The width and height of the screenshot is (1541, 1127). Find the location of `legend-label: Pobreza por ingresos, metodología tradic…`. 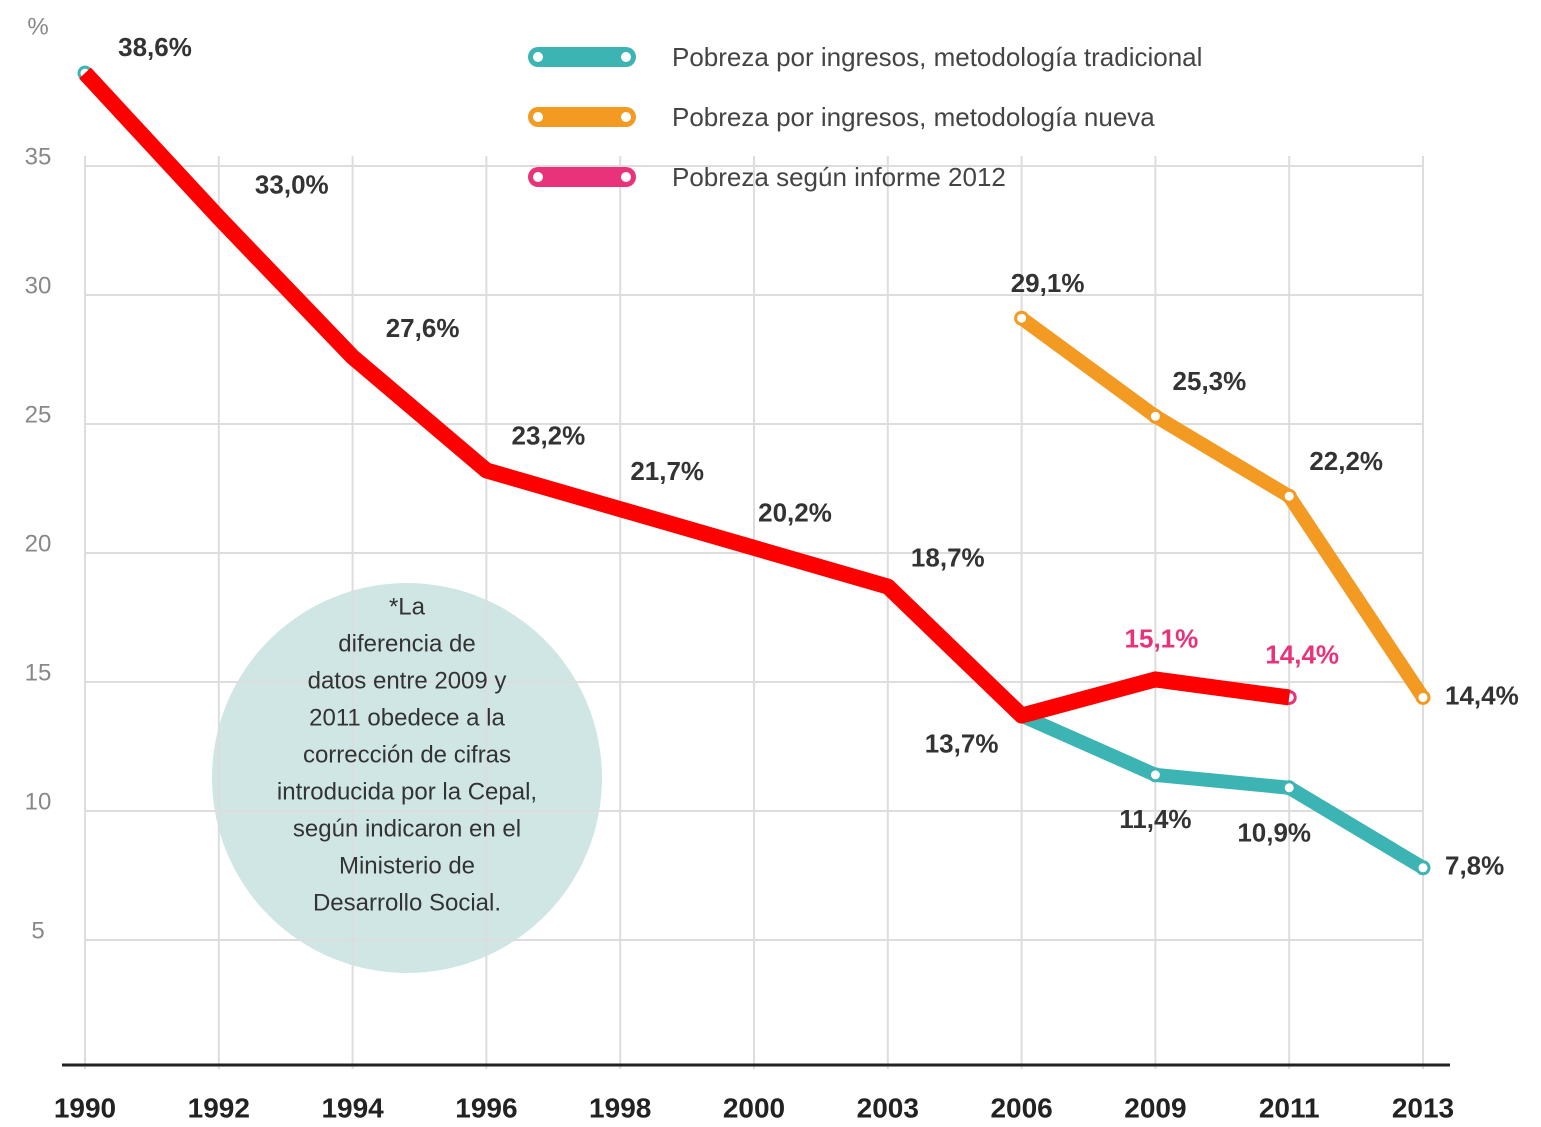

legend-label: Pobreza por ingresos, metodología tradic… is located at coordinates (937, 57).